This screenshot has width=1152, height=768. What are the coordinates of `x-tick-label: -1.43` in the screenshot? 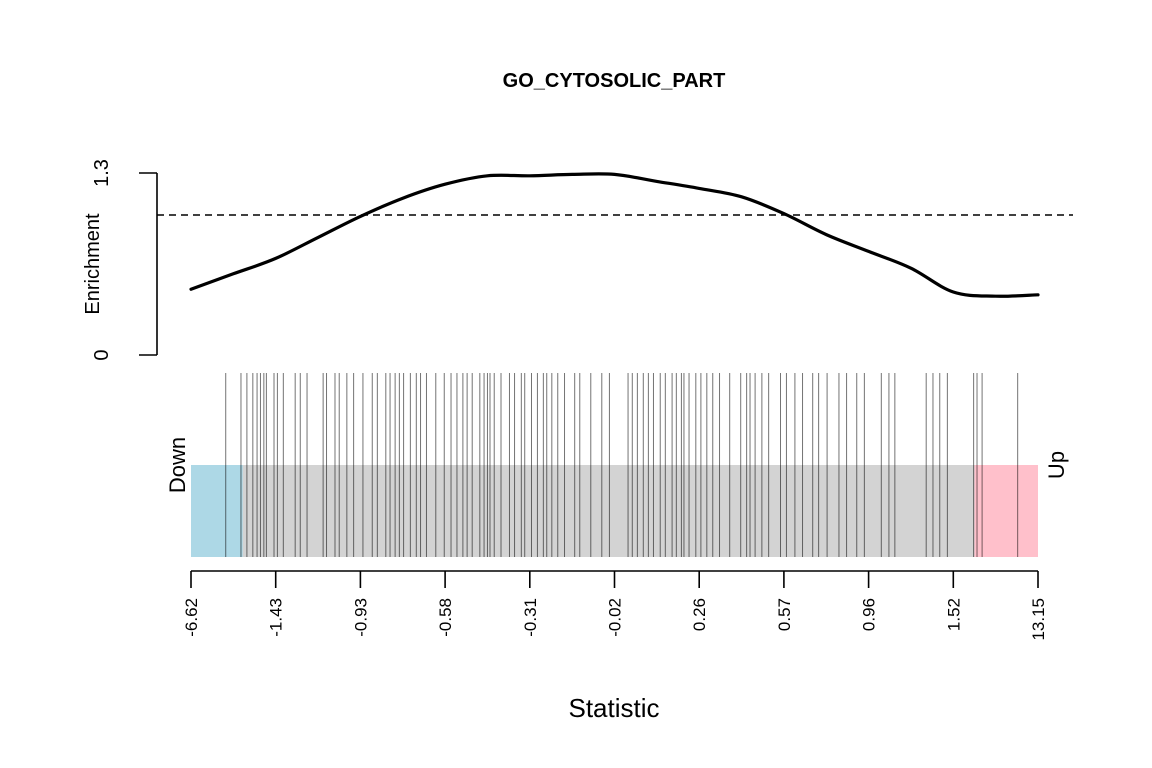 It's located at (276, 617).